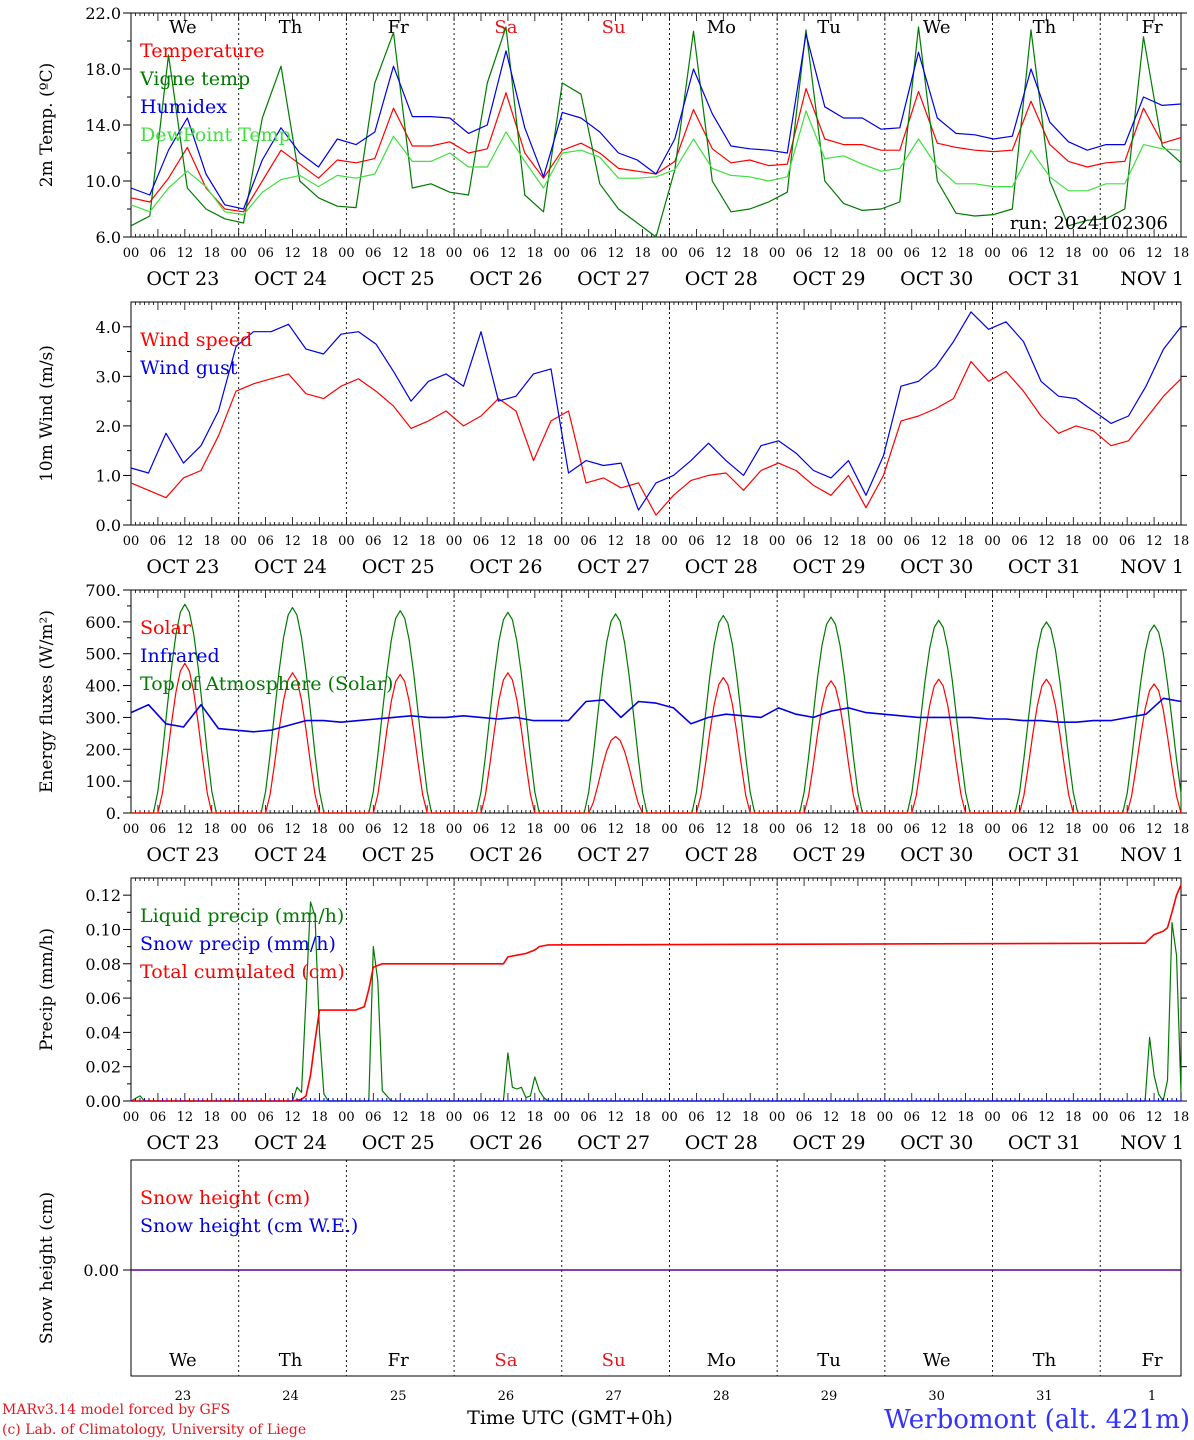 This screenshot has height=1440, width=1194. Describe the element at coordinates (47, 1268) in the screenshot. I see `y-axis-label: Snow height (cm)` at that location.